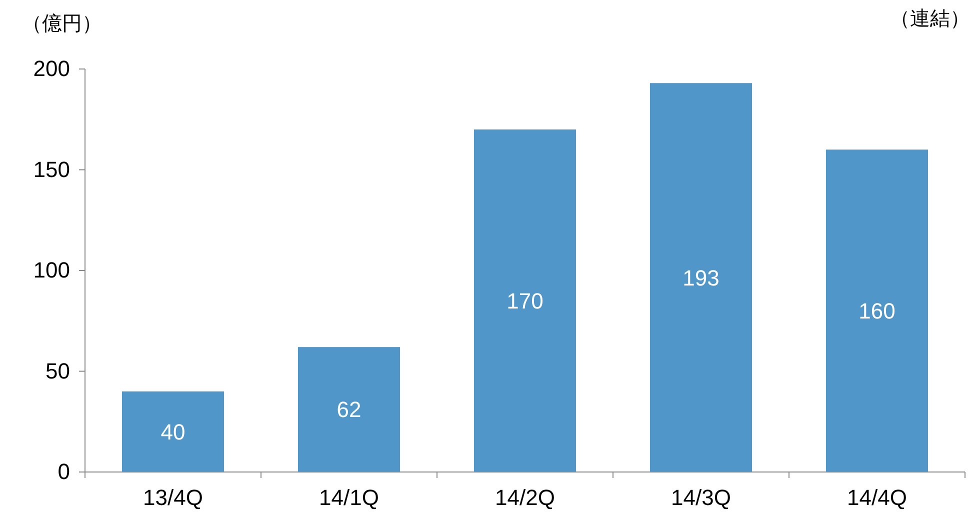  I want to click on data-label: 193, so click(701, 277).